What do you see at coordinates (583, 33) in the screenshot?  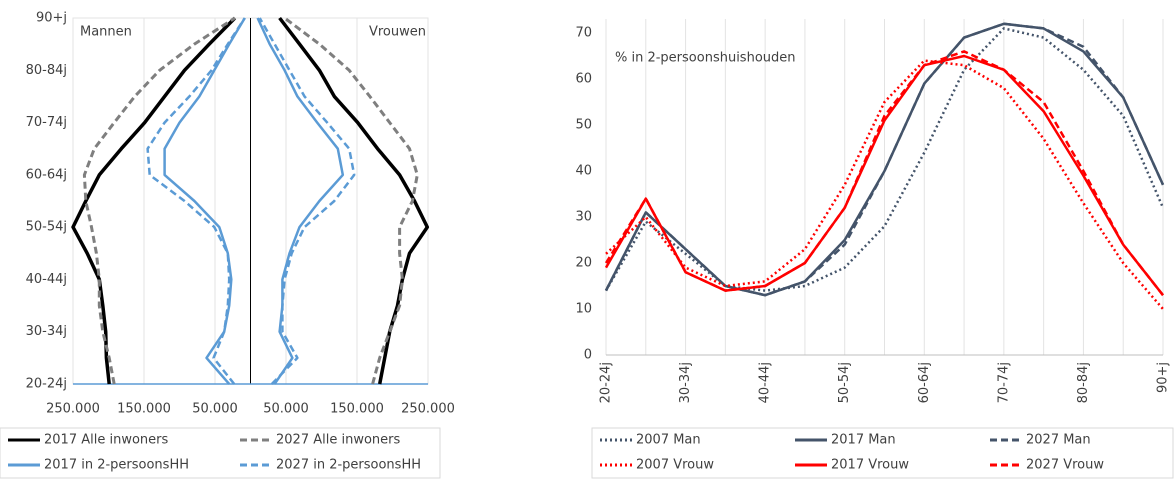 I see `y-tick-label: 70` at bounding box center [583, 33].